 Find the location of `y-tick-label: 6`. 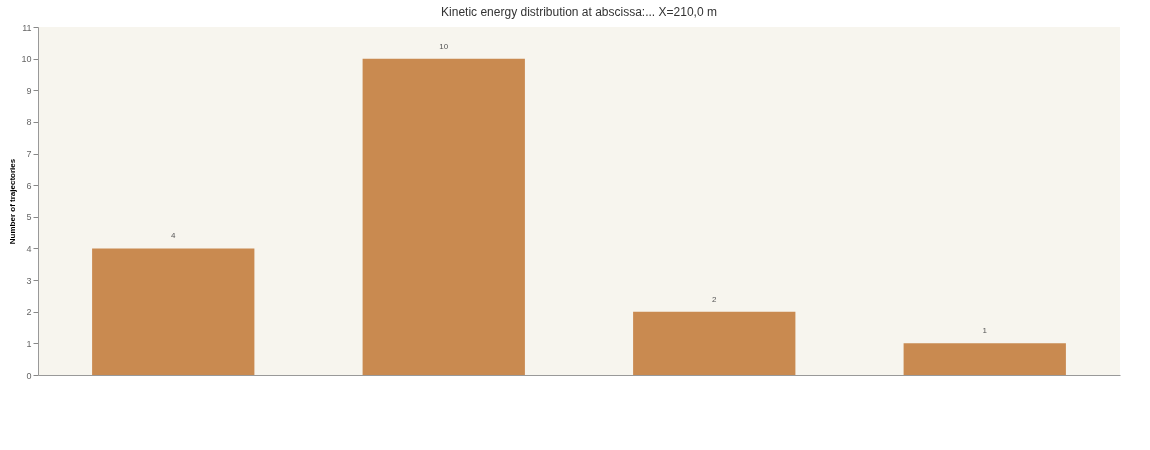

y-tick-label: 6 is located at coordinates (29, 185).